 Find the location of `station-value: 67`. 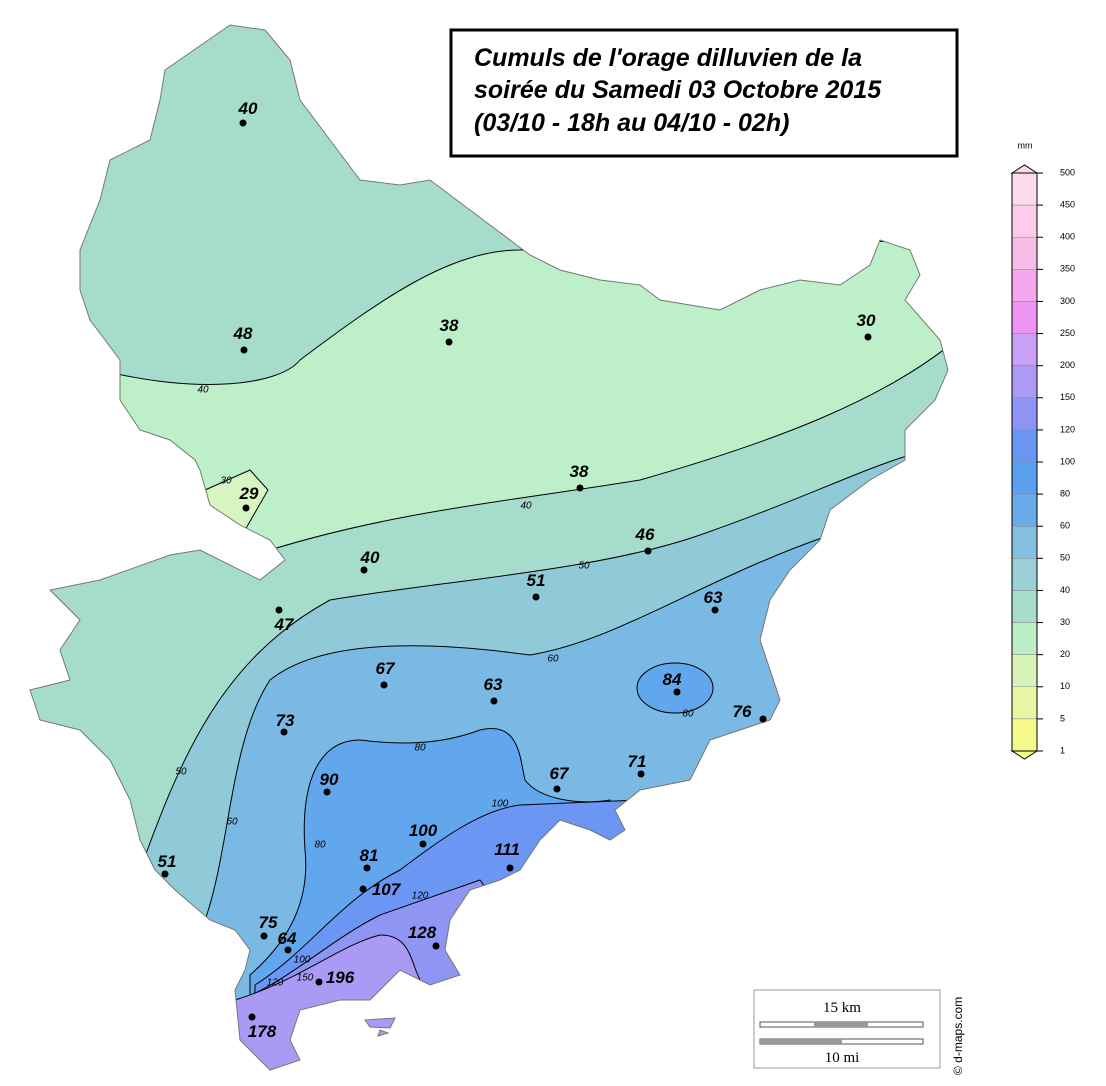

station-value: 67 is located at coordinates (386, 668).